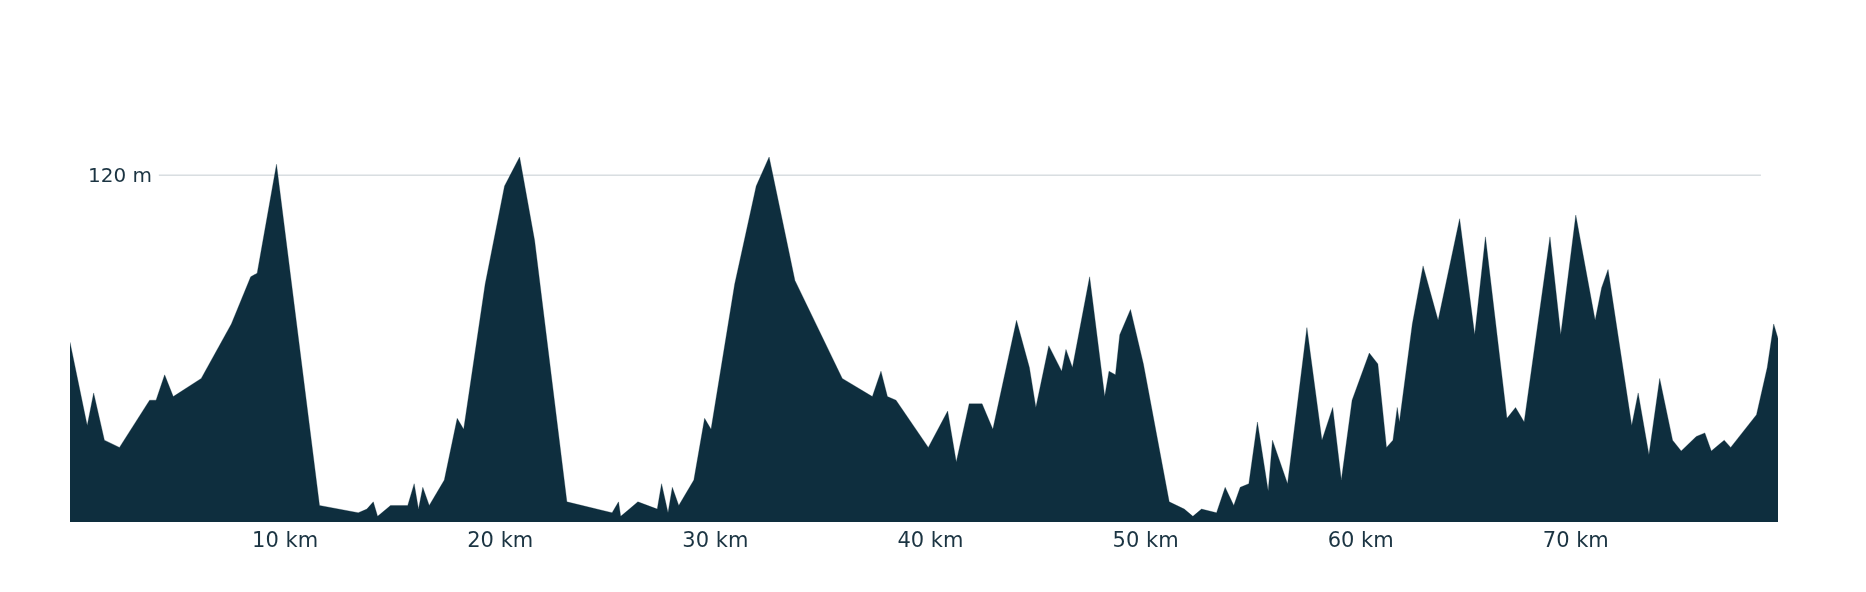  Describe the element at coordinates (120, 175) in the screenshot. I see `ref-line-label: 120 m` at that location.